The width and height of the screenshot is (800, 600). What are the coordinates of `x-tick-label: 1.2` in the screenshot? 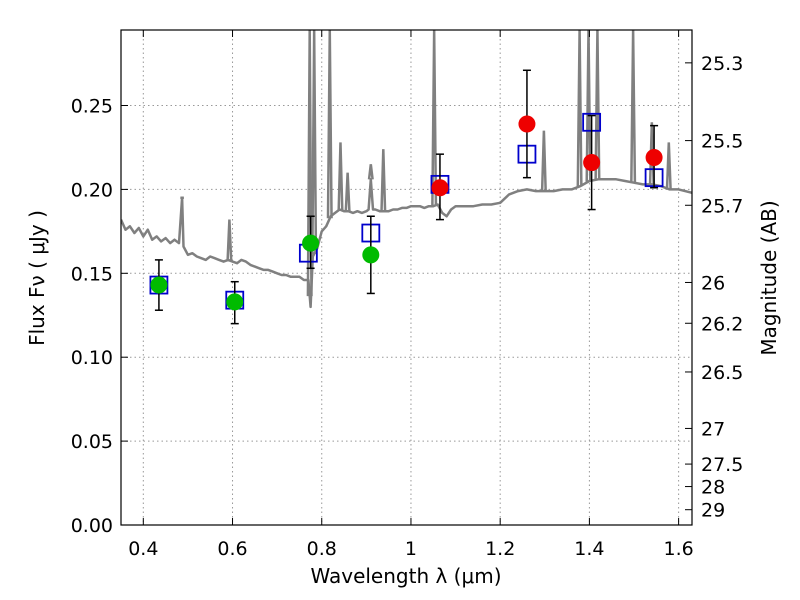 It's located at (500, 549).